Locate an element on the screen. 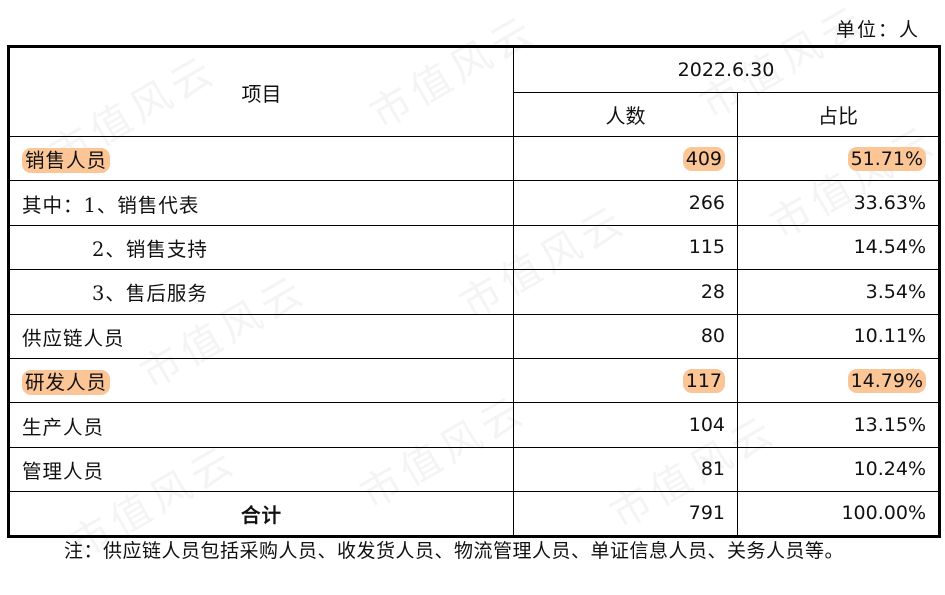 The height and width of the screenshot is (595, 945). row-label: 研发人员 is located at coordinates (66, 383).